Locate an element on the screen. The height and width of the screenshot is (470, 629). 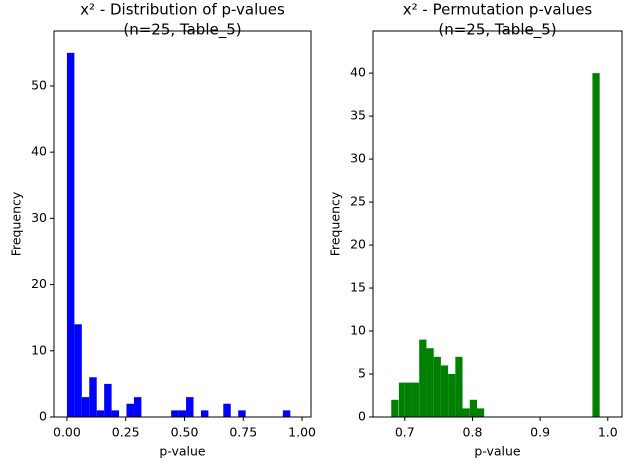
chart-title: x² - Distribution of p-values is located at coordinates (182, 10).